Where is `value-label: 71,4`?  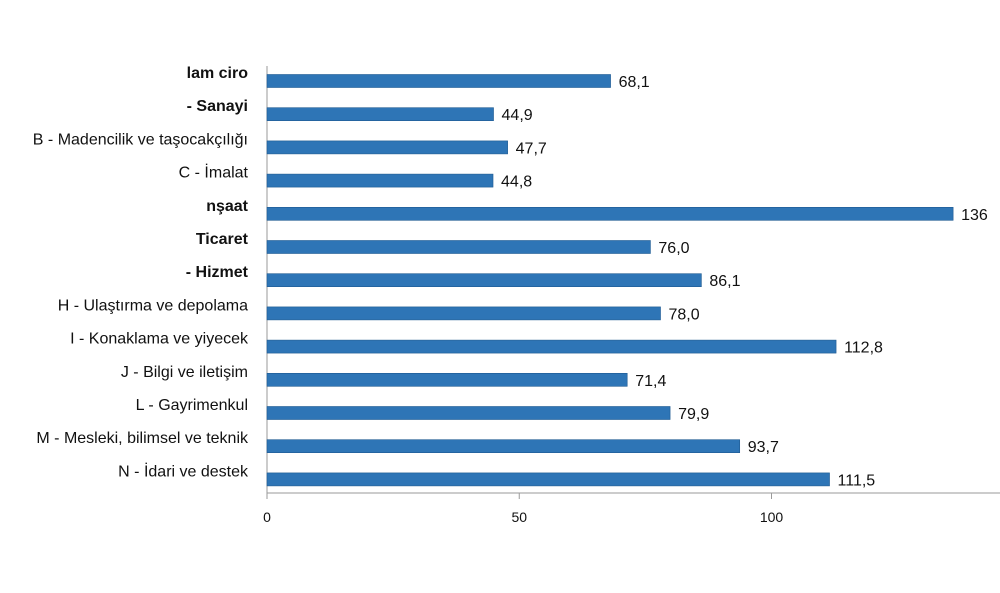 value-label: 71,4 is located at coordinates (650, 381).